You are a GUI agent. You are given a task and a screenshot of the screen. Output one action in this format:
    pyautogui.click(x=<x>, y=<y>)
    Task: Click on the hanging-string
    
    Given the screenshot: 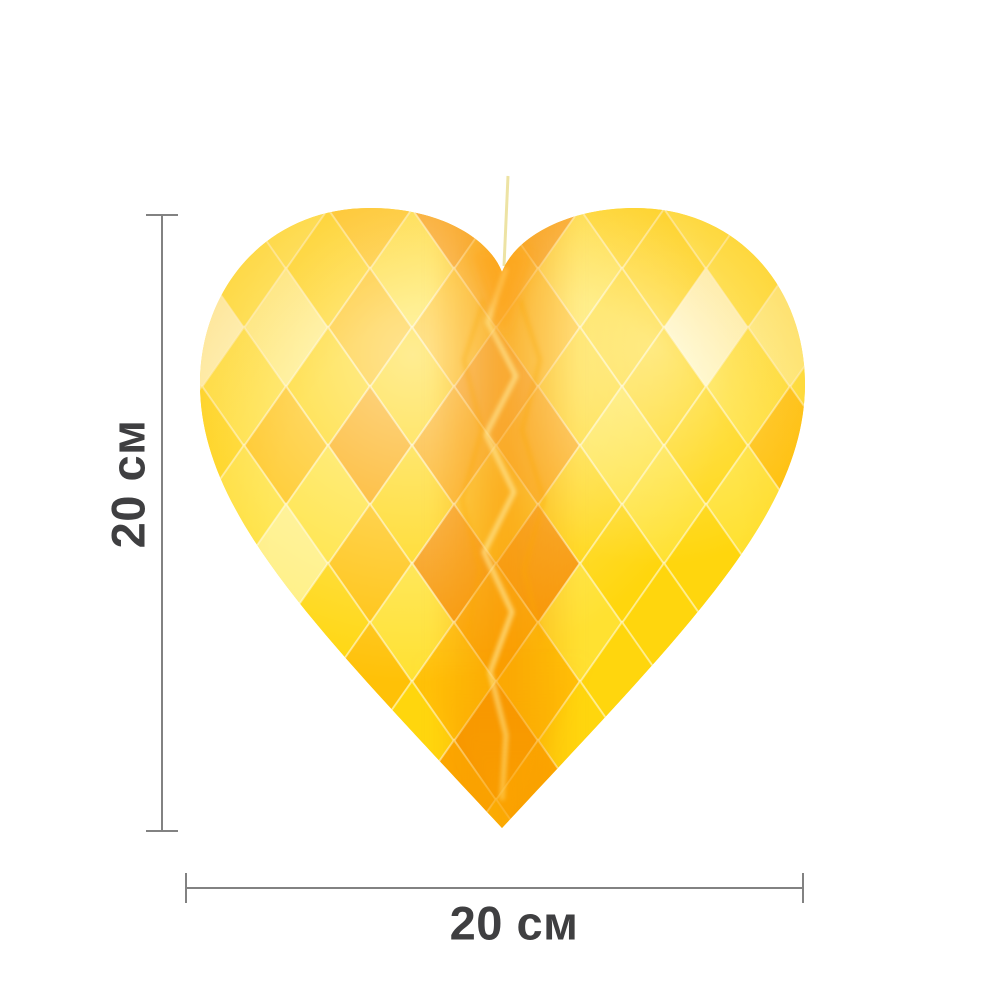 What is the action you would take?
    pyautogui.click(x=506, y=221)
    